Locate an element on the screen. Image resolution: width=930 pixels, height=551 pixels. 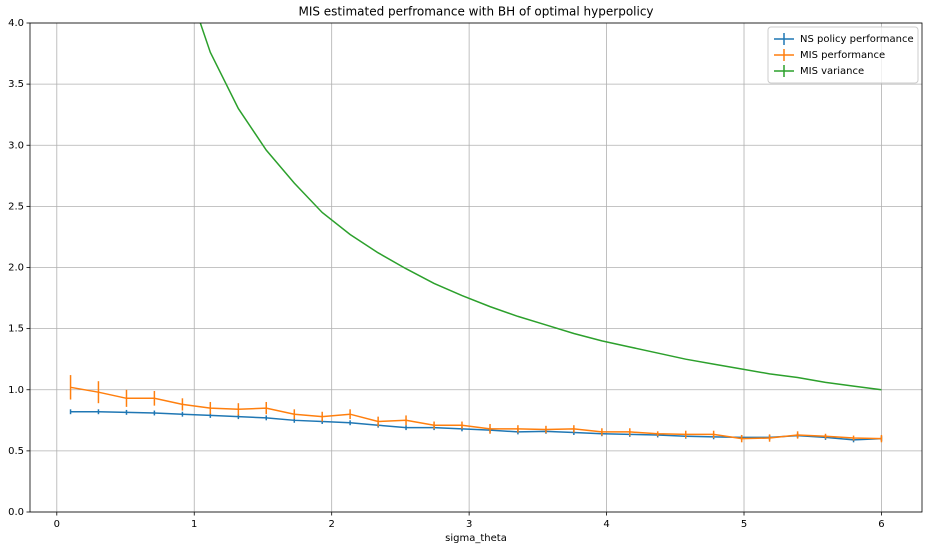
x-tick-label: 0 is located at coordinates (57, 524).